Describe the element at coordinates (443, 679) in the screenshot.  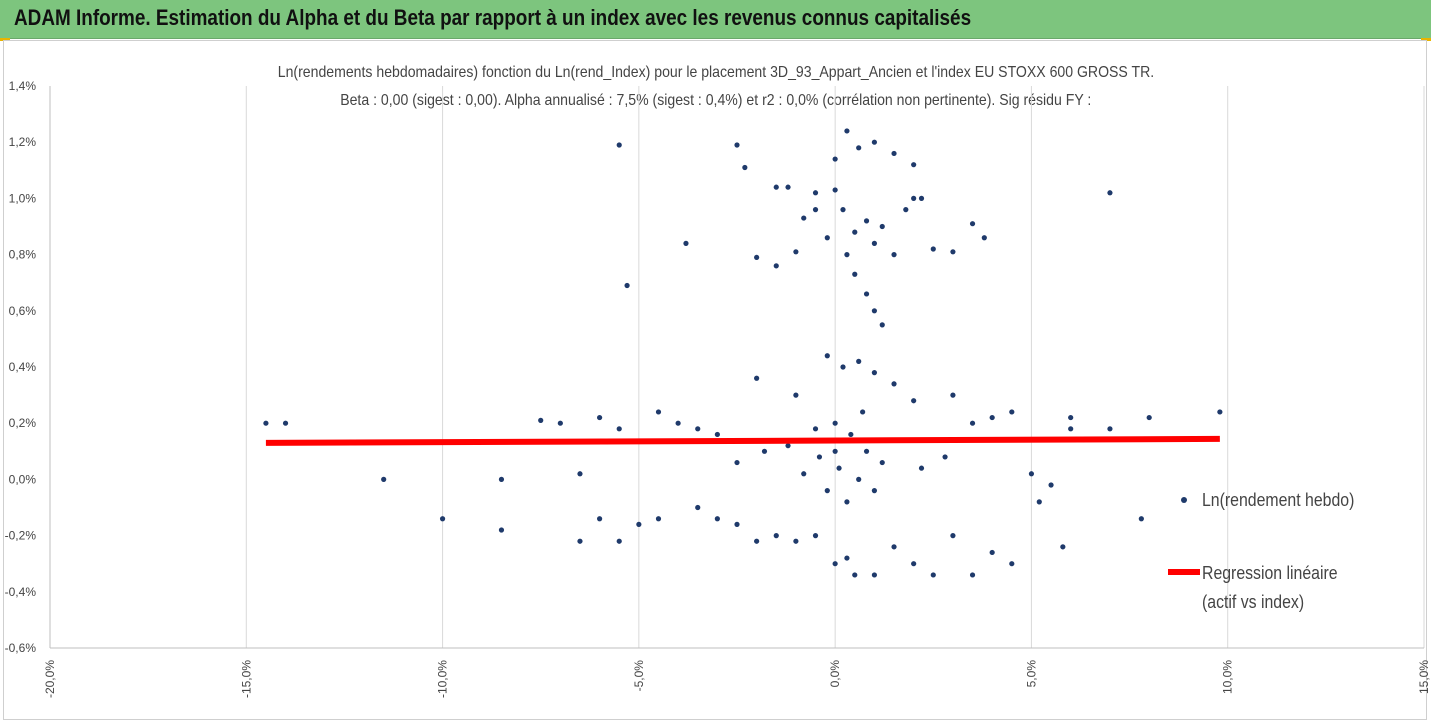
I see `x-tick-label: -10,0%` at that location.